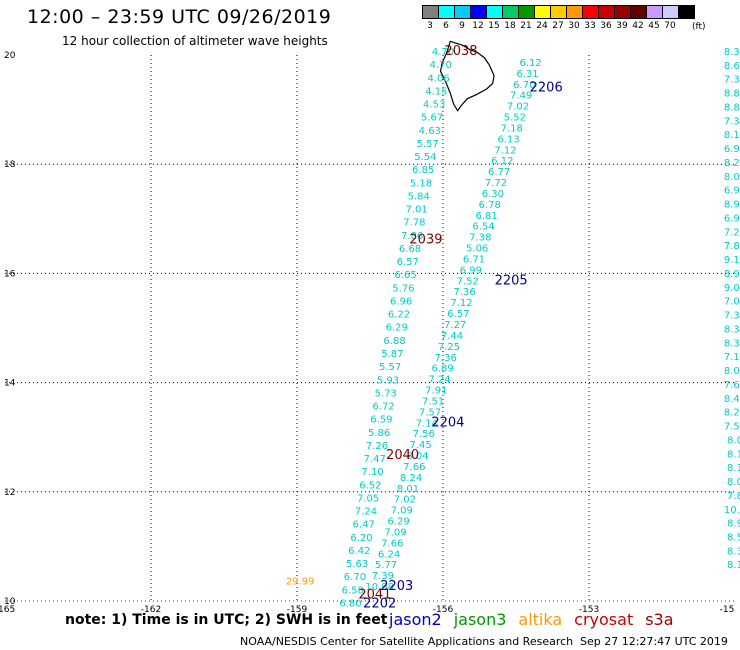  Describe the element at coordinates (515, 118) in the screenshot. I see `wave-height-value: 5.52` at that location.